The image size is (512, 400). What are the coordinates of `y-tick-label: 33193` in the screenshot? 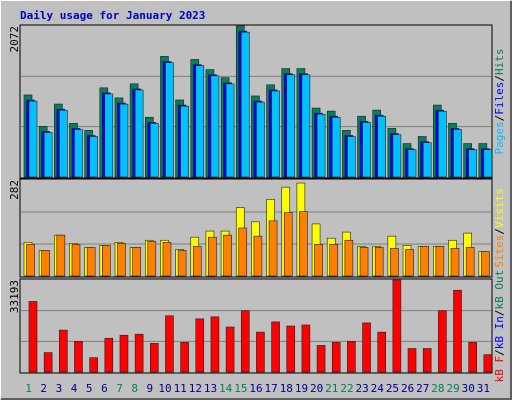 It's located at (14, 296).